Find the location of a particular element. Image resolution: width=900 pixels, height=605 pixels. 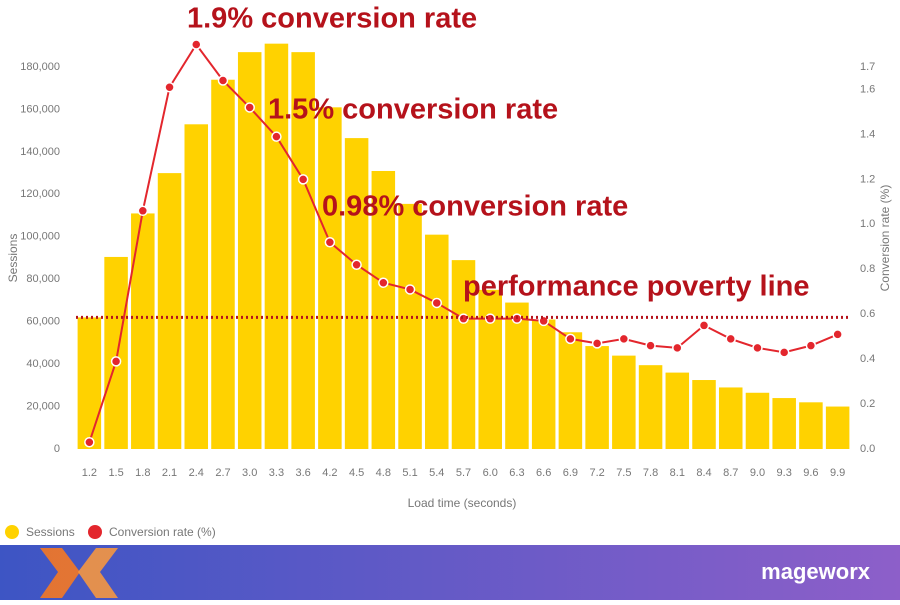

y-tick-label: 40,000 is located at coordinates (43, 364).